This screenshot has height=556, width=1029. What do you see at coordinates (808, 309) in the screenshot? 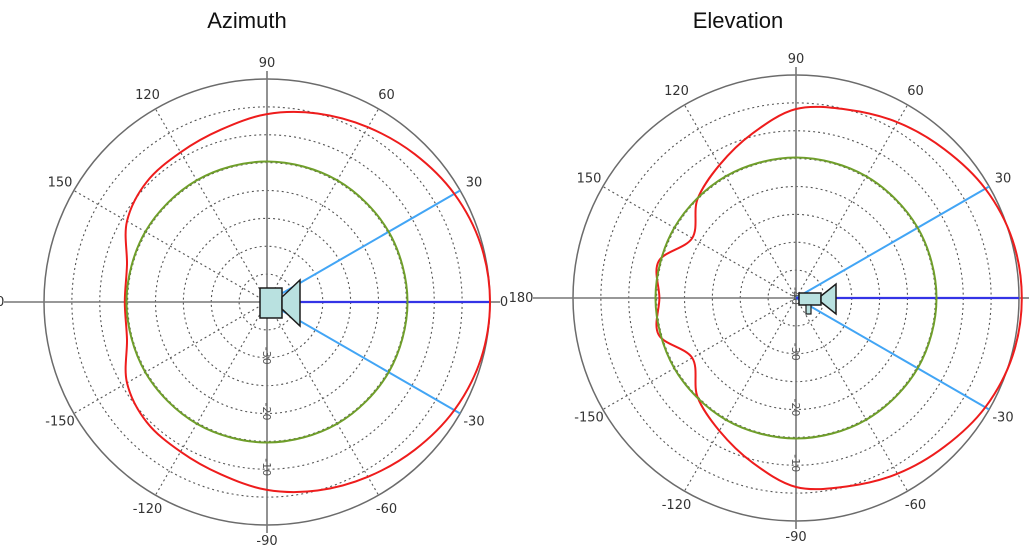
I see `speaker-stand` at bounding box center [808, 309].